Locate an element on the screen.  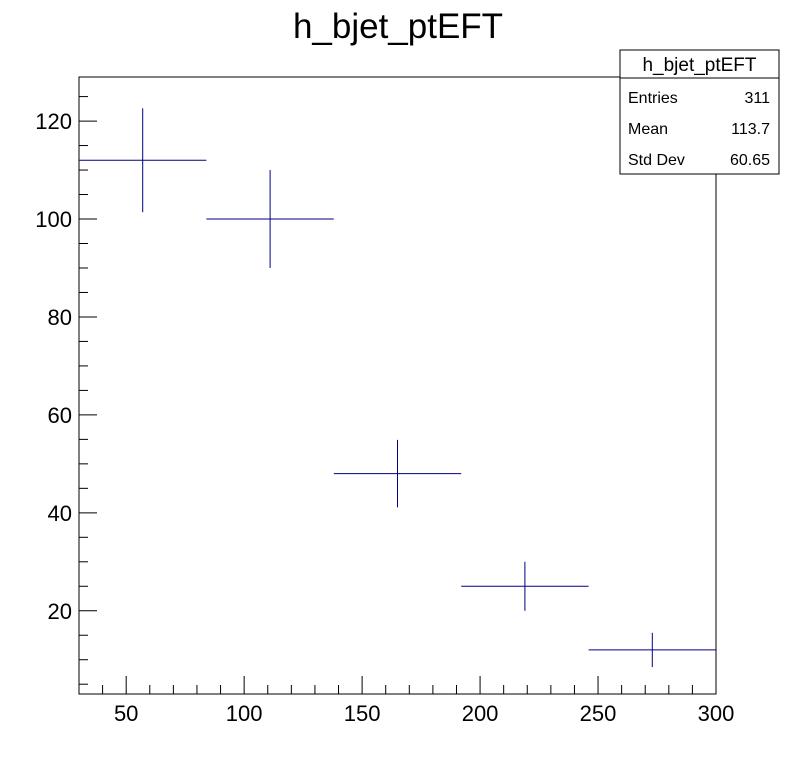
stats-box-frame is located at coordinates (699, 112).